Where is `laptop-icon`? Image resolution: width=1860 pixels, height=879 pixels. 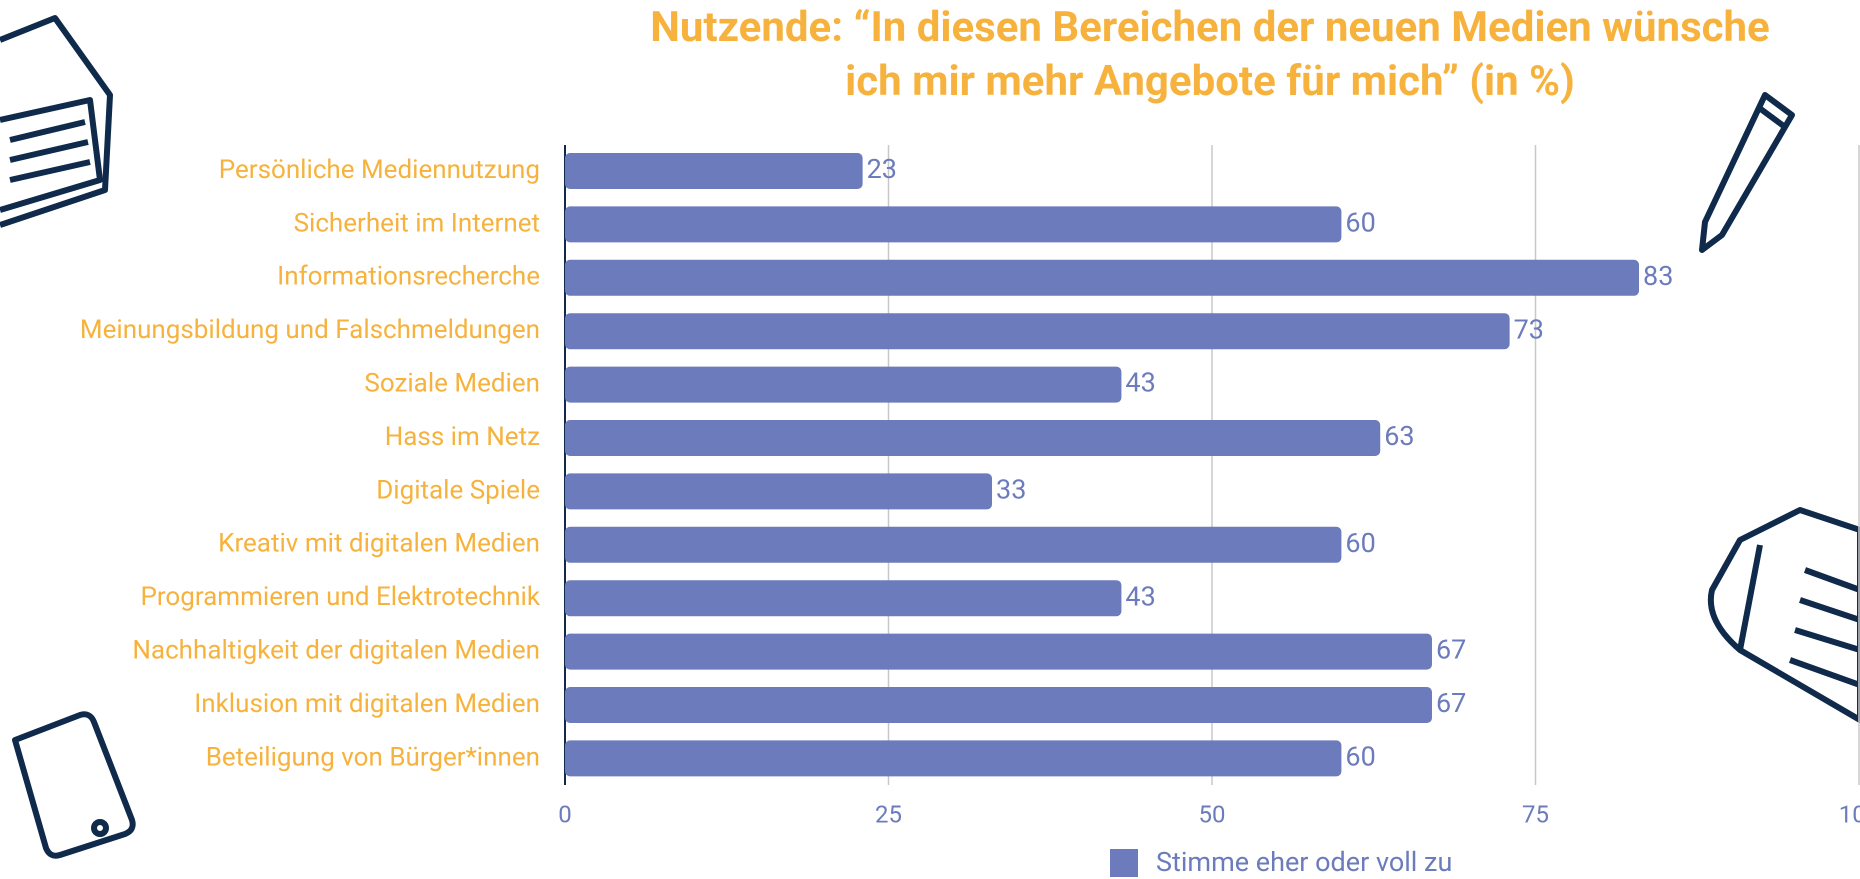 laptop-icon is located at coordinates (56, 121).